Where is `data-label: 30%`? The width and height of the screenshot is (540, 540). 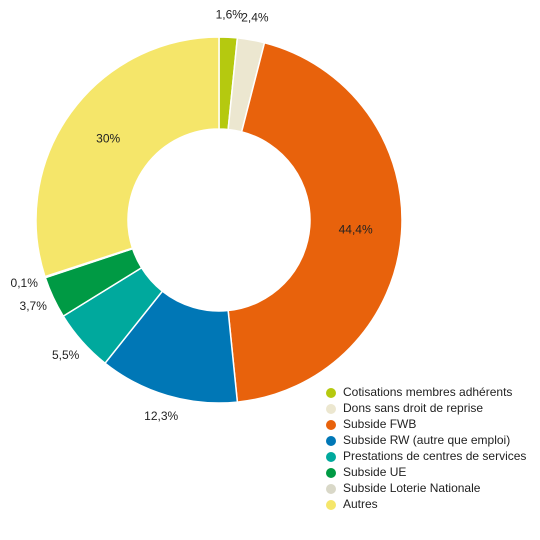 data-label: 30% is located at coordinates (108, 139).